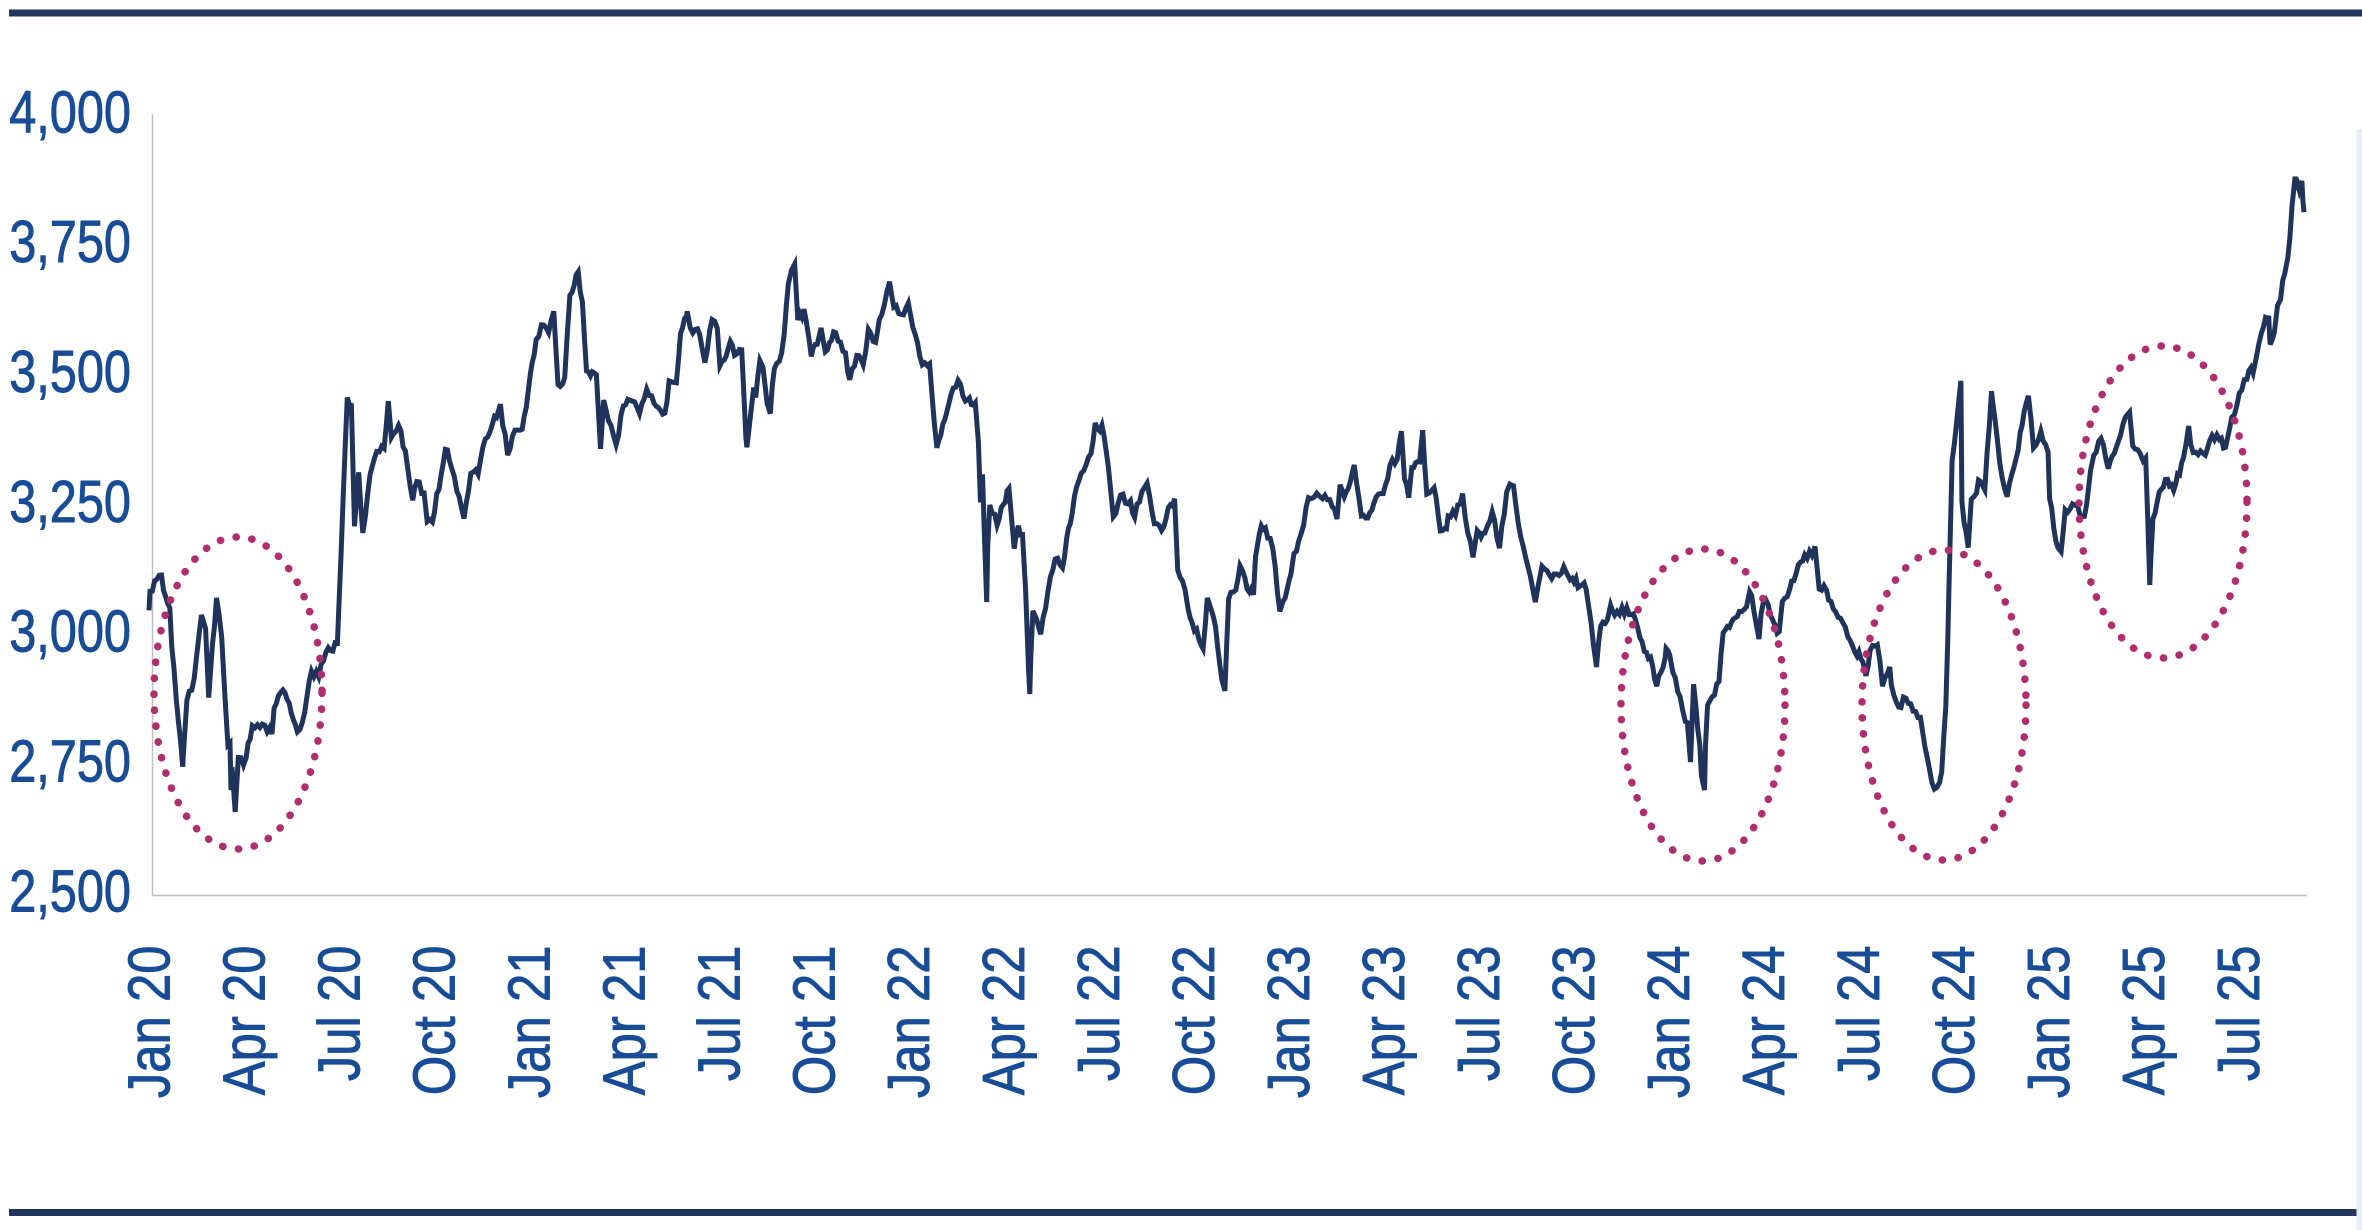 This screenshot has height=1230, width=2362. Describe the element at coordinates (1099, 1014) in the screenshot. I see `svg-text: Jul 22` at that location.